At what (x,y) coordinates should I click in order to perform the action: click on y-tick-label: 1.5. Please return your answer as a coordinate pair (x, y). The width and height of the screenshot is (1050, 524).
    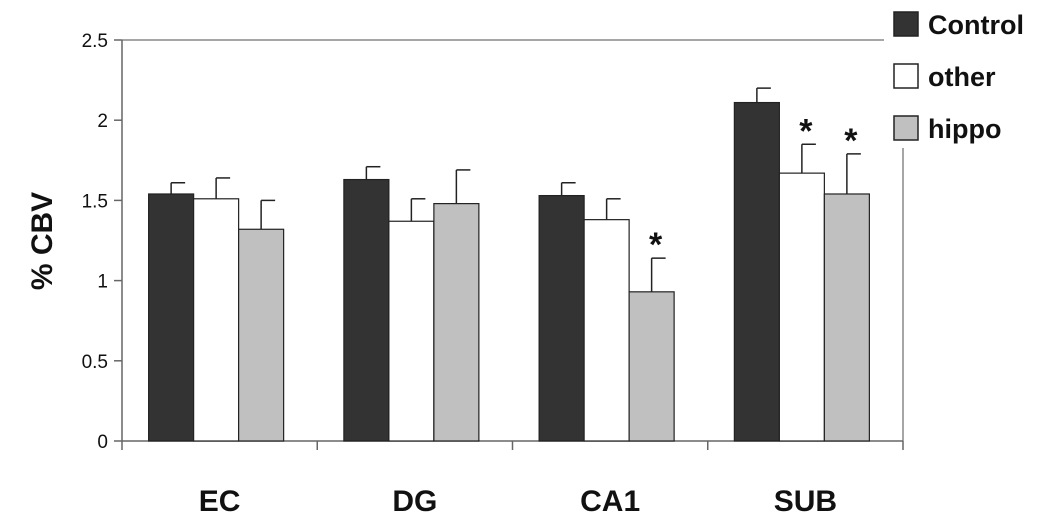
    Looking at the image, I should click on (95, 201).